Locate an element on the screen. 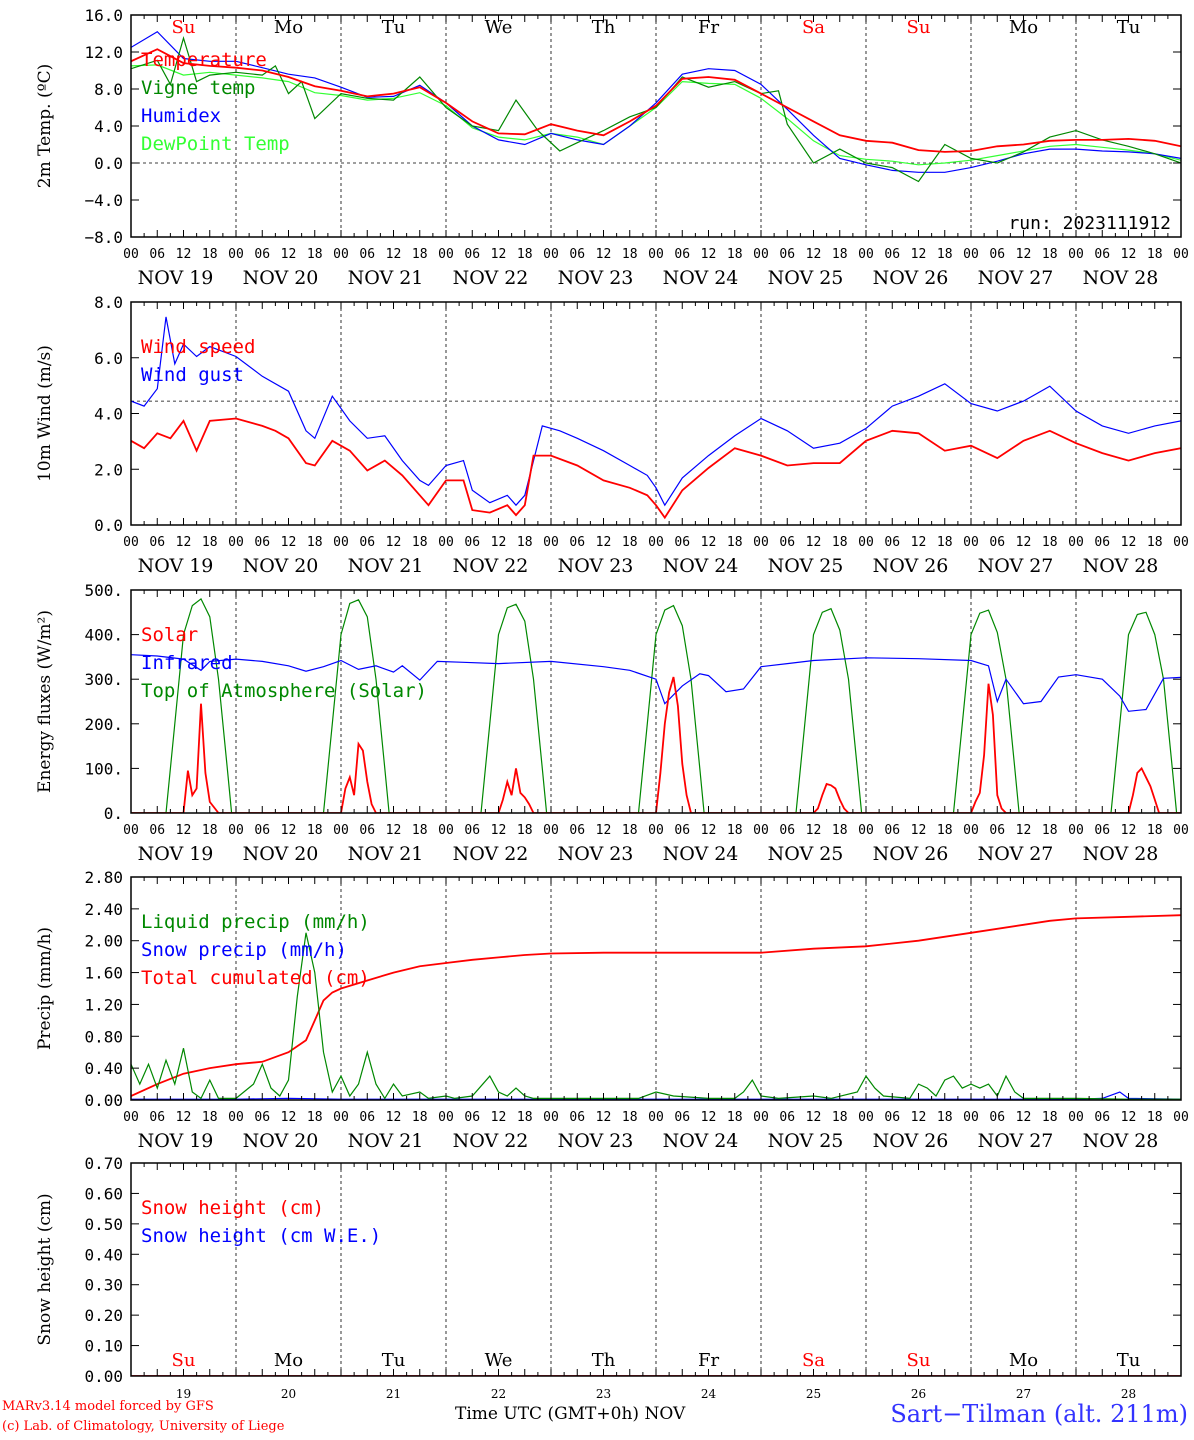  y-tick-label: 0. is located at coordinates (113, 813).